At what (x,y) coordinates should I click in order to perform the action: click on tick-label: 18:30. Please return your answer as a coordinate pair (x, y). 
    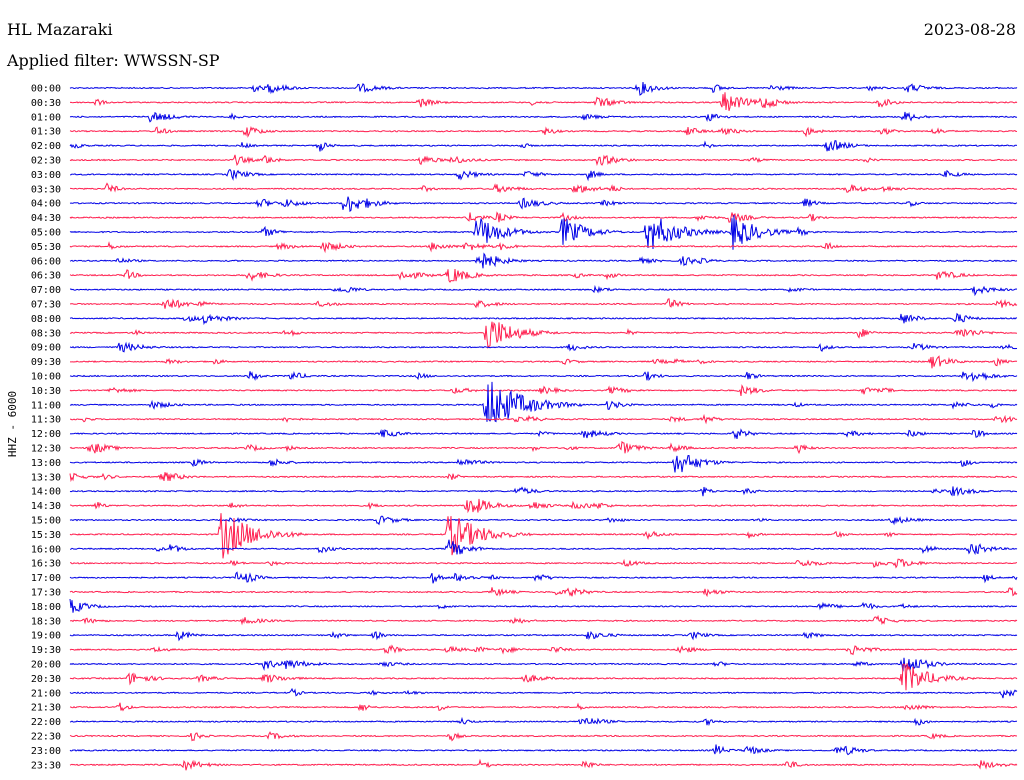
    Looking at the image, I should click on (46, 621).